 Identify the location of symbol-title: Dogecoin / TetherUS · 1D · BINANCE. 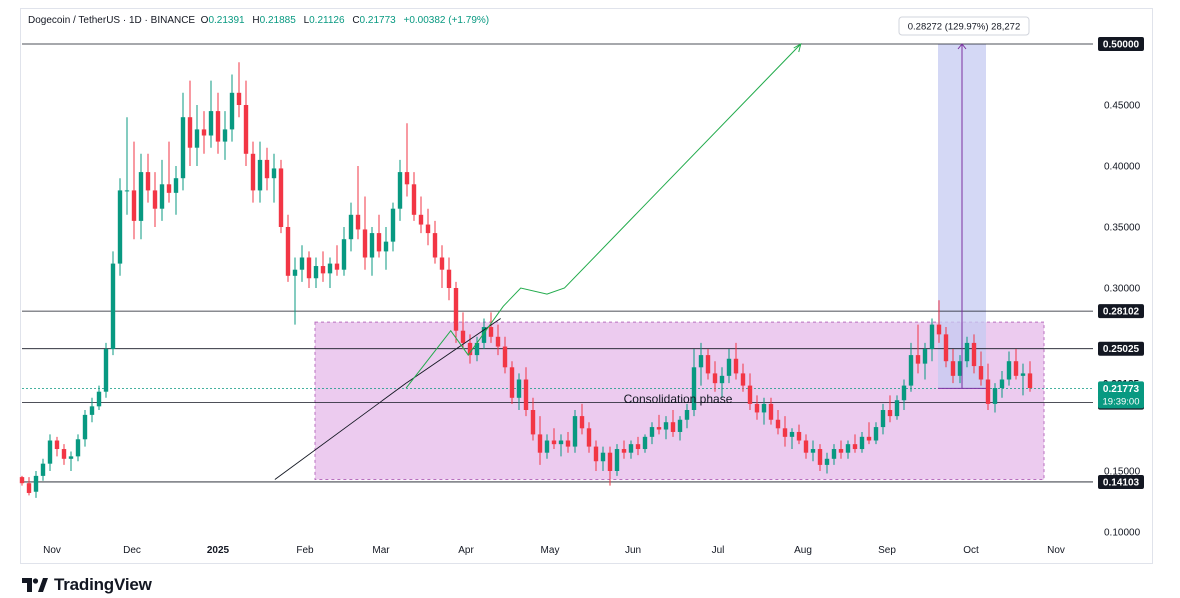
(112, 20).